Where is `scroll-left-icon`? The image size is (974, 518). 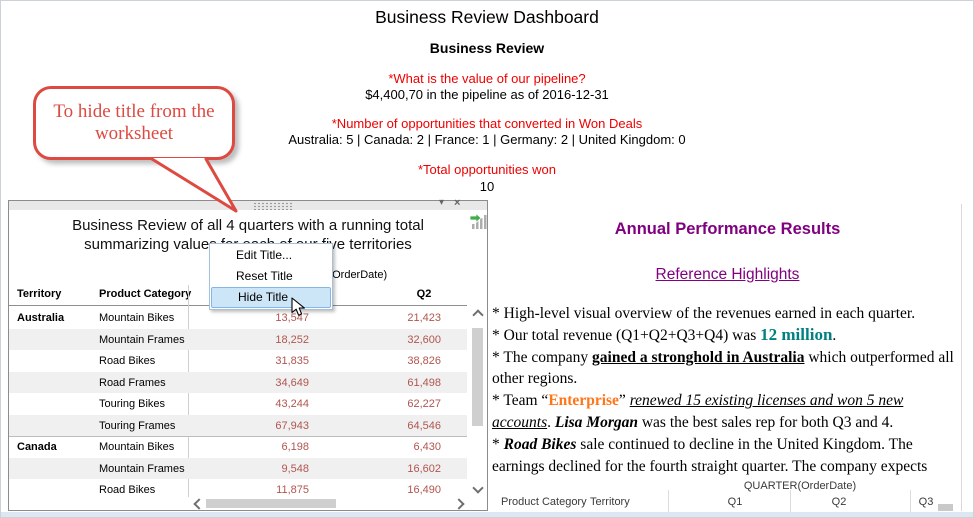 scroll-left-icon is located at coordinates (199, 504).